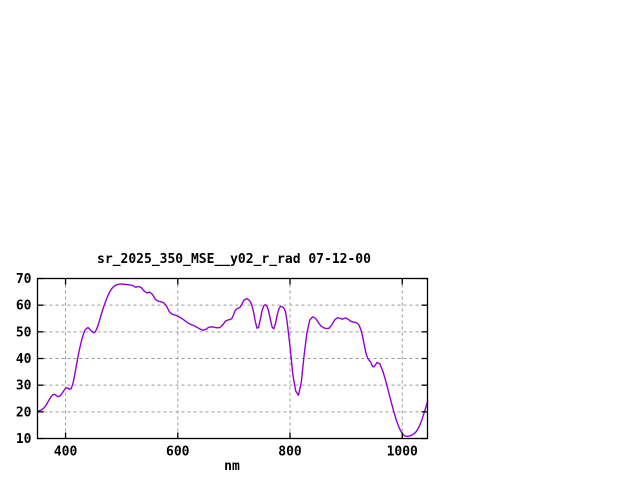 The height and width of the screenshot is (480, 640). Describe the element at coordinates (66, 452) in the screenshot. I see `x-tick-label: 400` at that location.